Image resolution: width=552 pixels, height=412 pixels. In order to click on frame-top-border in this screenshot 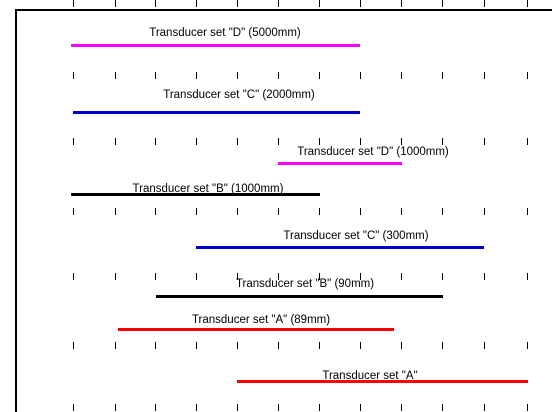, I will do `click(283, 10)`.